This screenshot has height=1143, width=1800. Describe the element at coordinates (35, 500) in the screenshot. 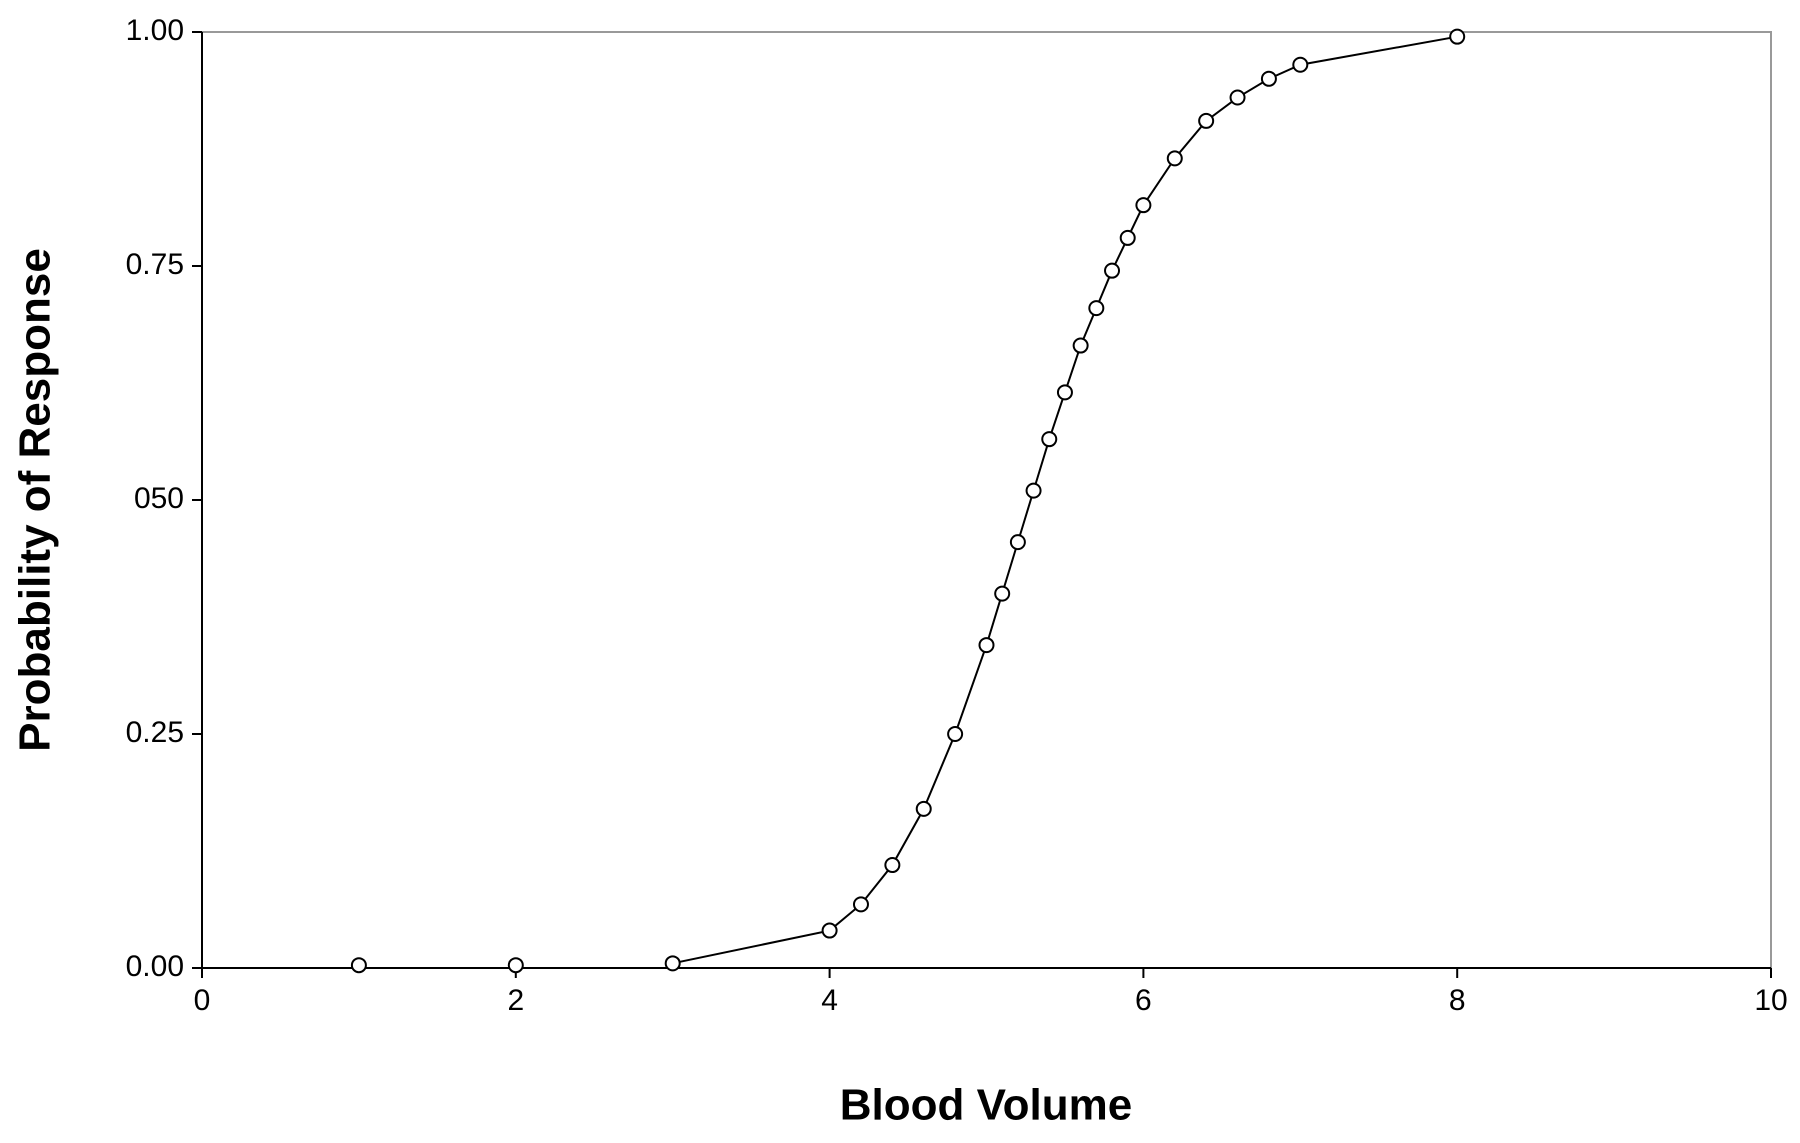

I see `y-axis-title: Probability of Response` at that location.